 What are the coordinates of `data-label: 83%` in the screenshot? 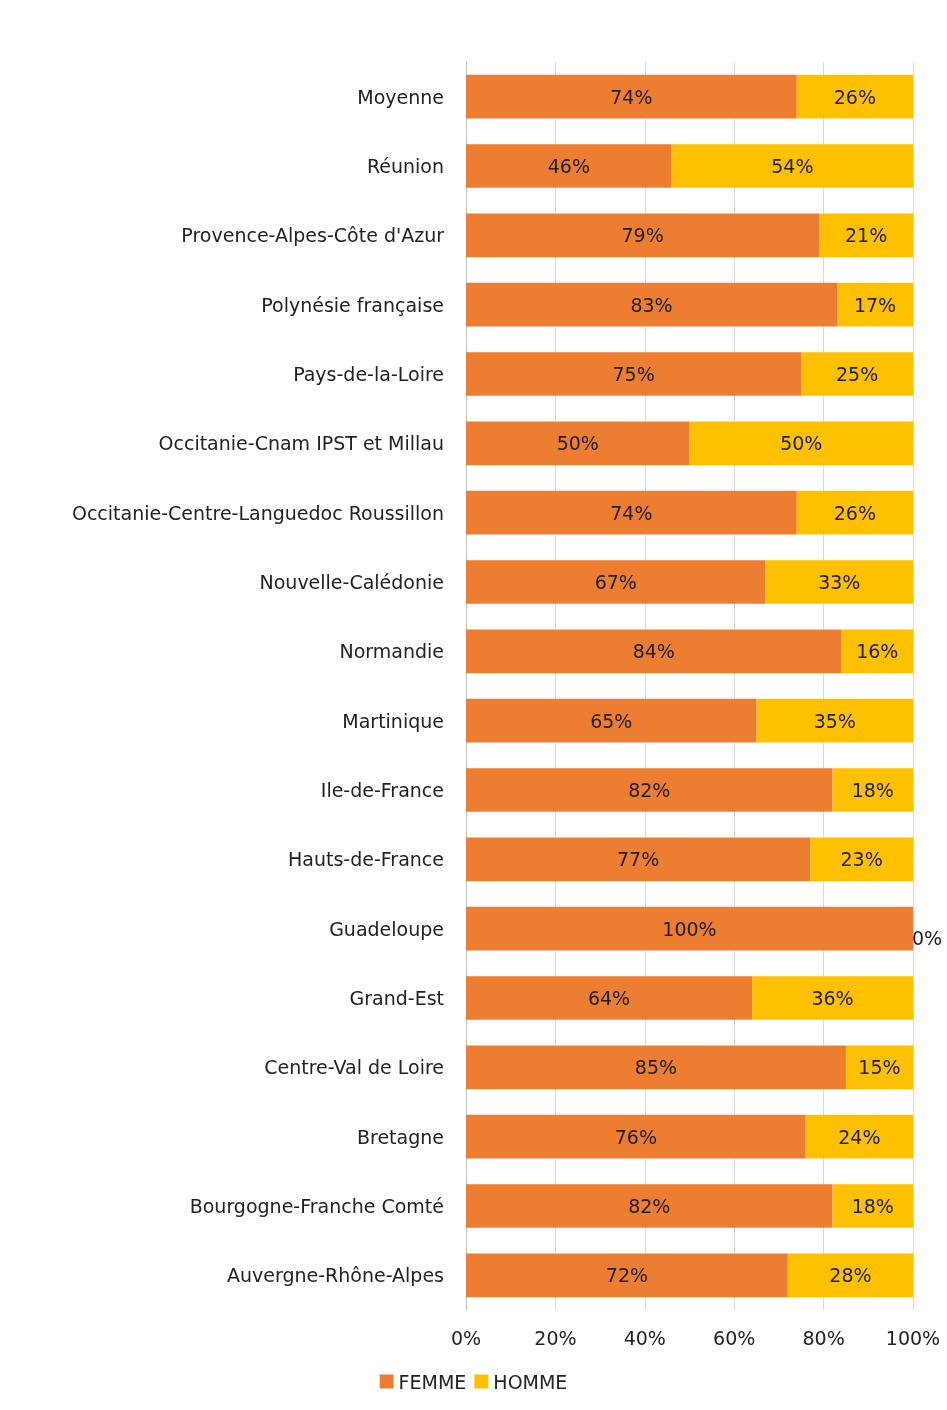 It's located at (651, 304).